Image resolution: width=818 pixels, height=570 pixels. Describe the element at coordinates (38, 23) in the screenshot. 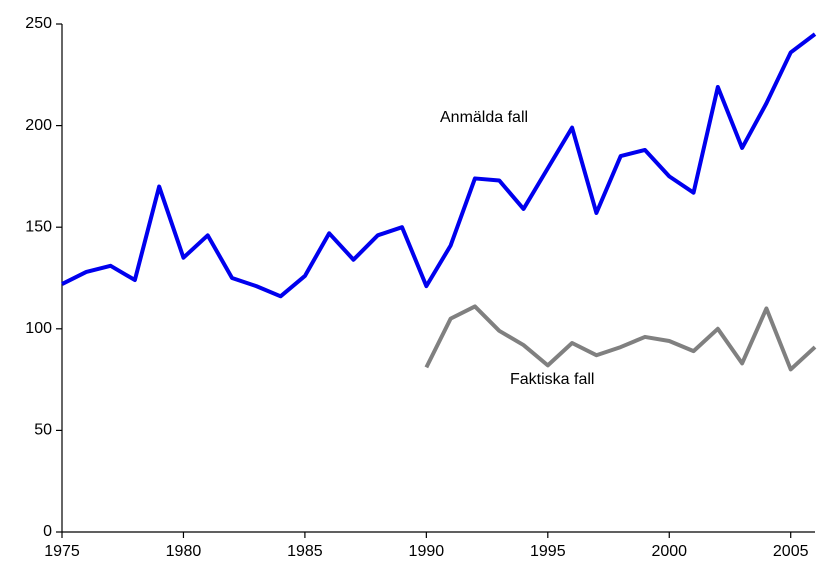

I see `y-tick-label: 250` at that location.